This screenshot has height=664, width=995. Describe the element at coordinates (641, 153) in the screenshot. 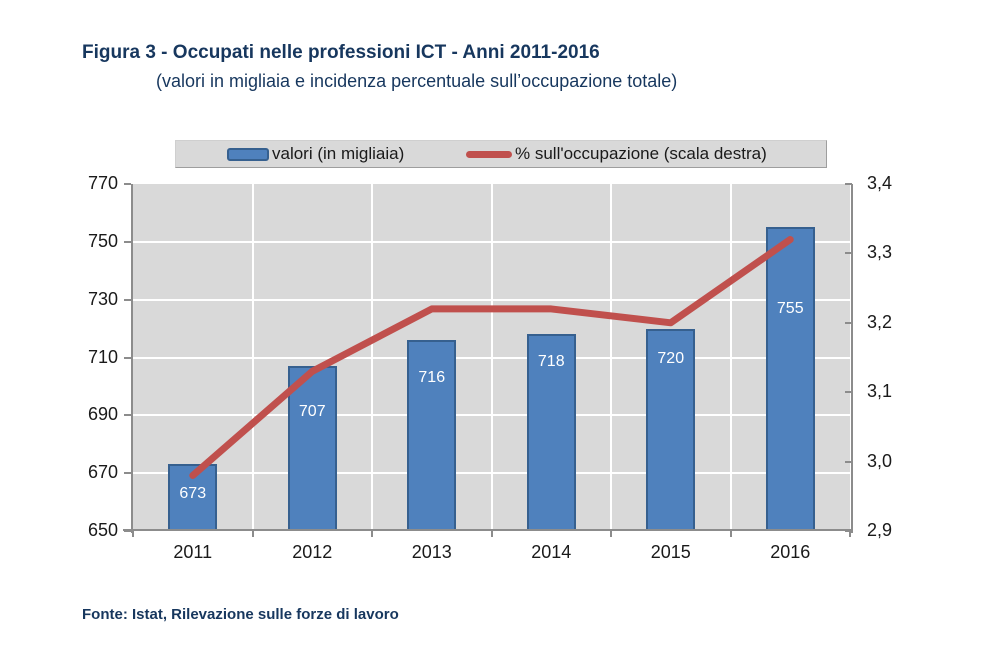

I see `legend-label-line: % sull'occupazione (scala destra)` at that location.